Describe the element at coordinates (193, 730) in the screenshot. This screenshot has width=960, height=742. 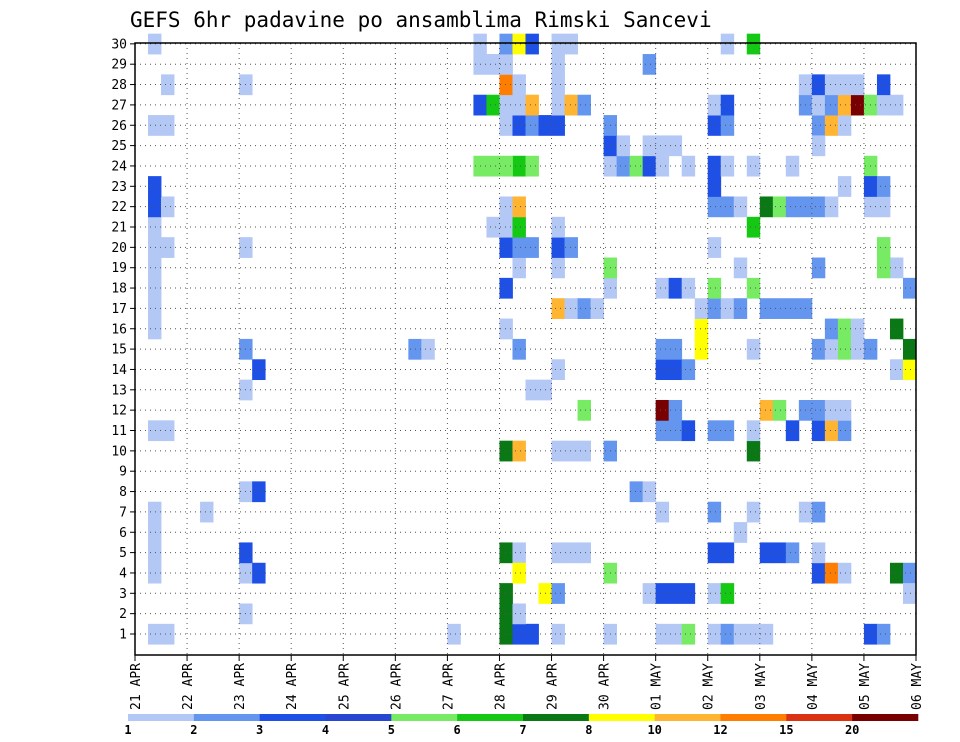
I see `legend-label: 2` at that location.